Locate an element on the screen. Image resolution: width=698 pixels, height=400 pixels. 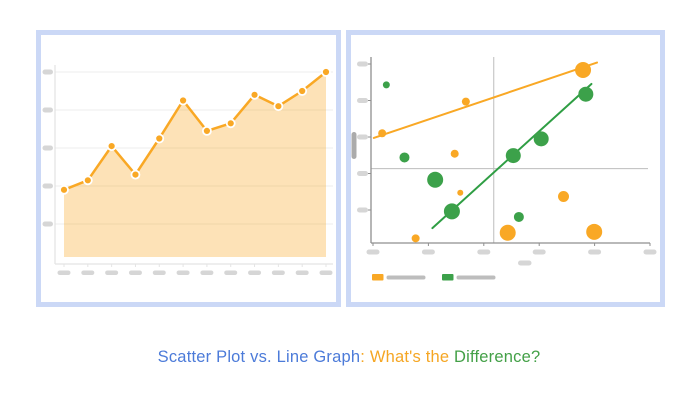
green-series-bubbles is located at coordinates (488, 151).